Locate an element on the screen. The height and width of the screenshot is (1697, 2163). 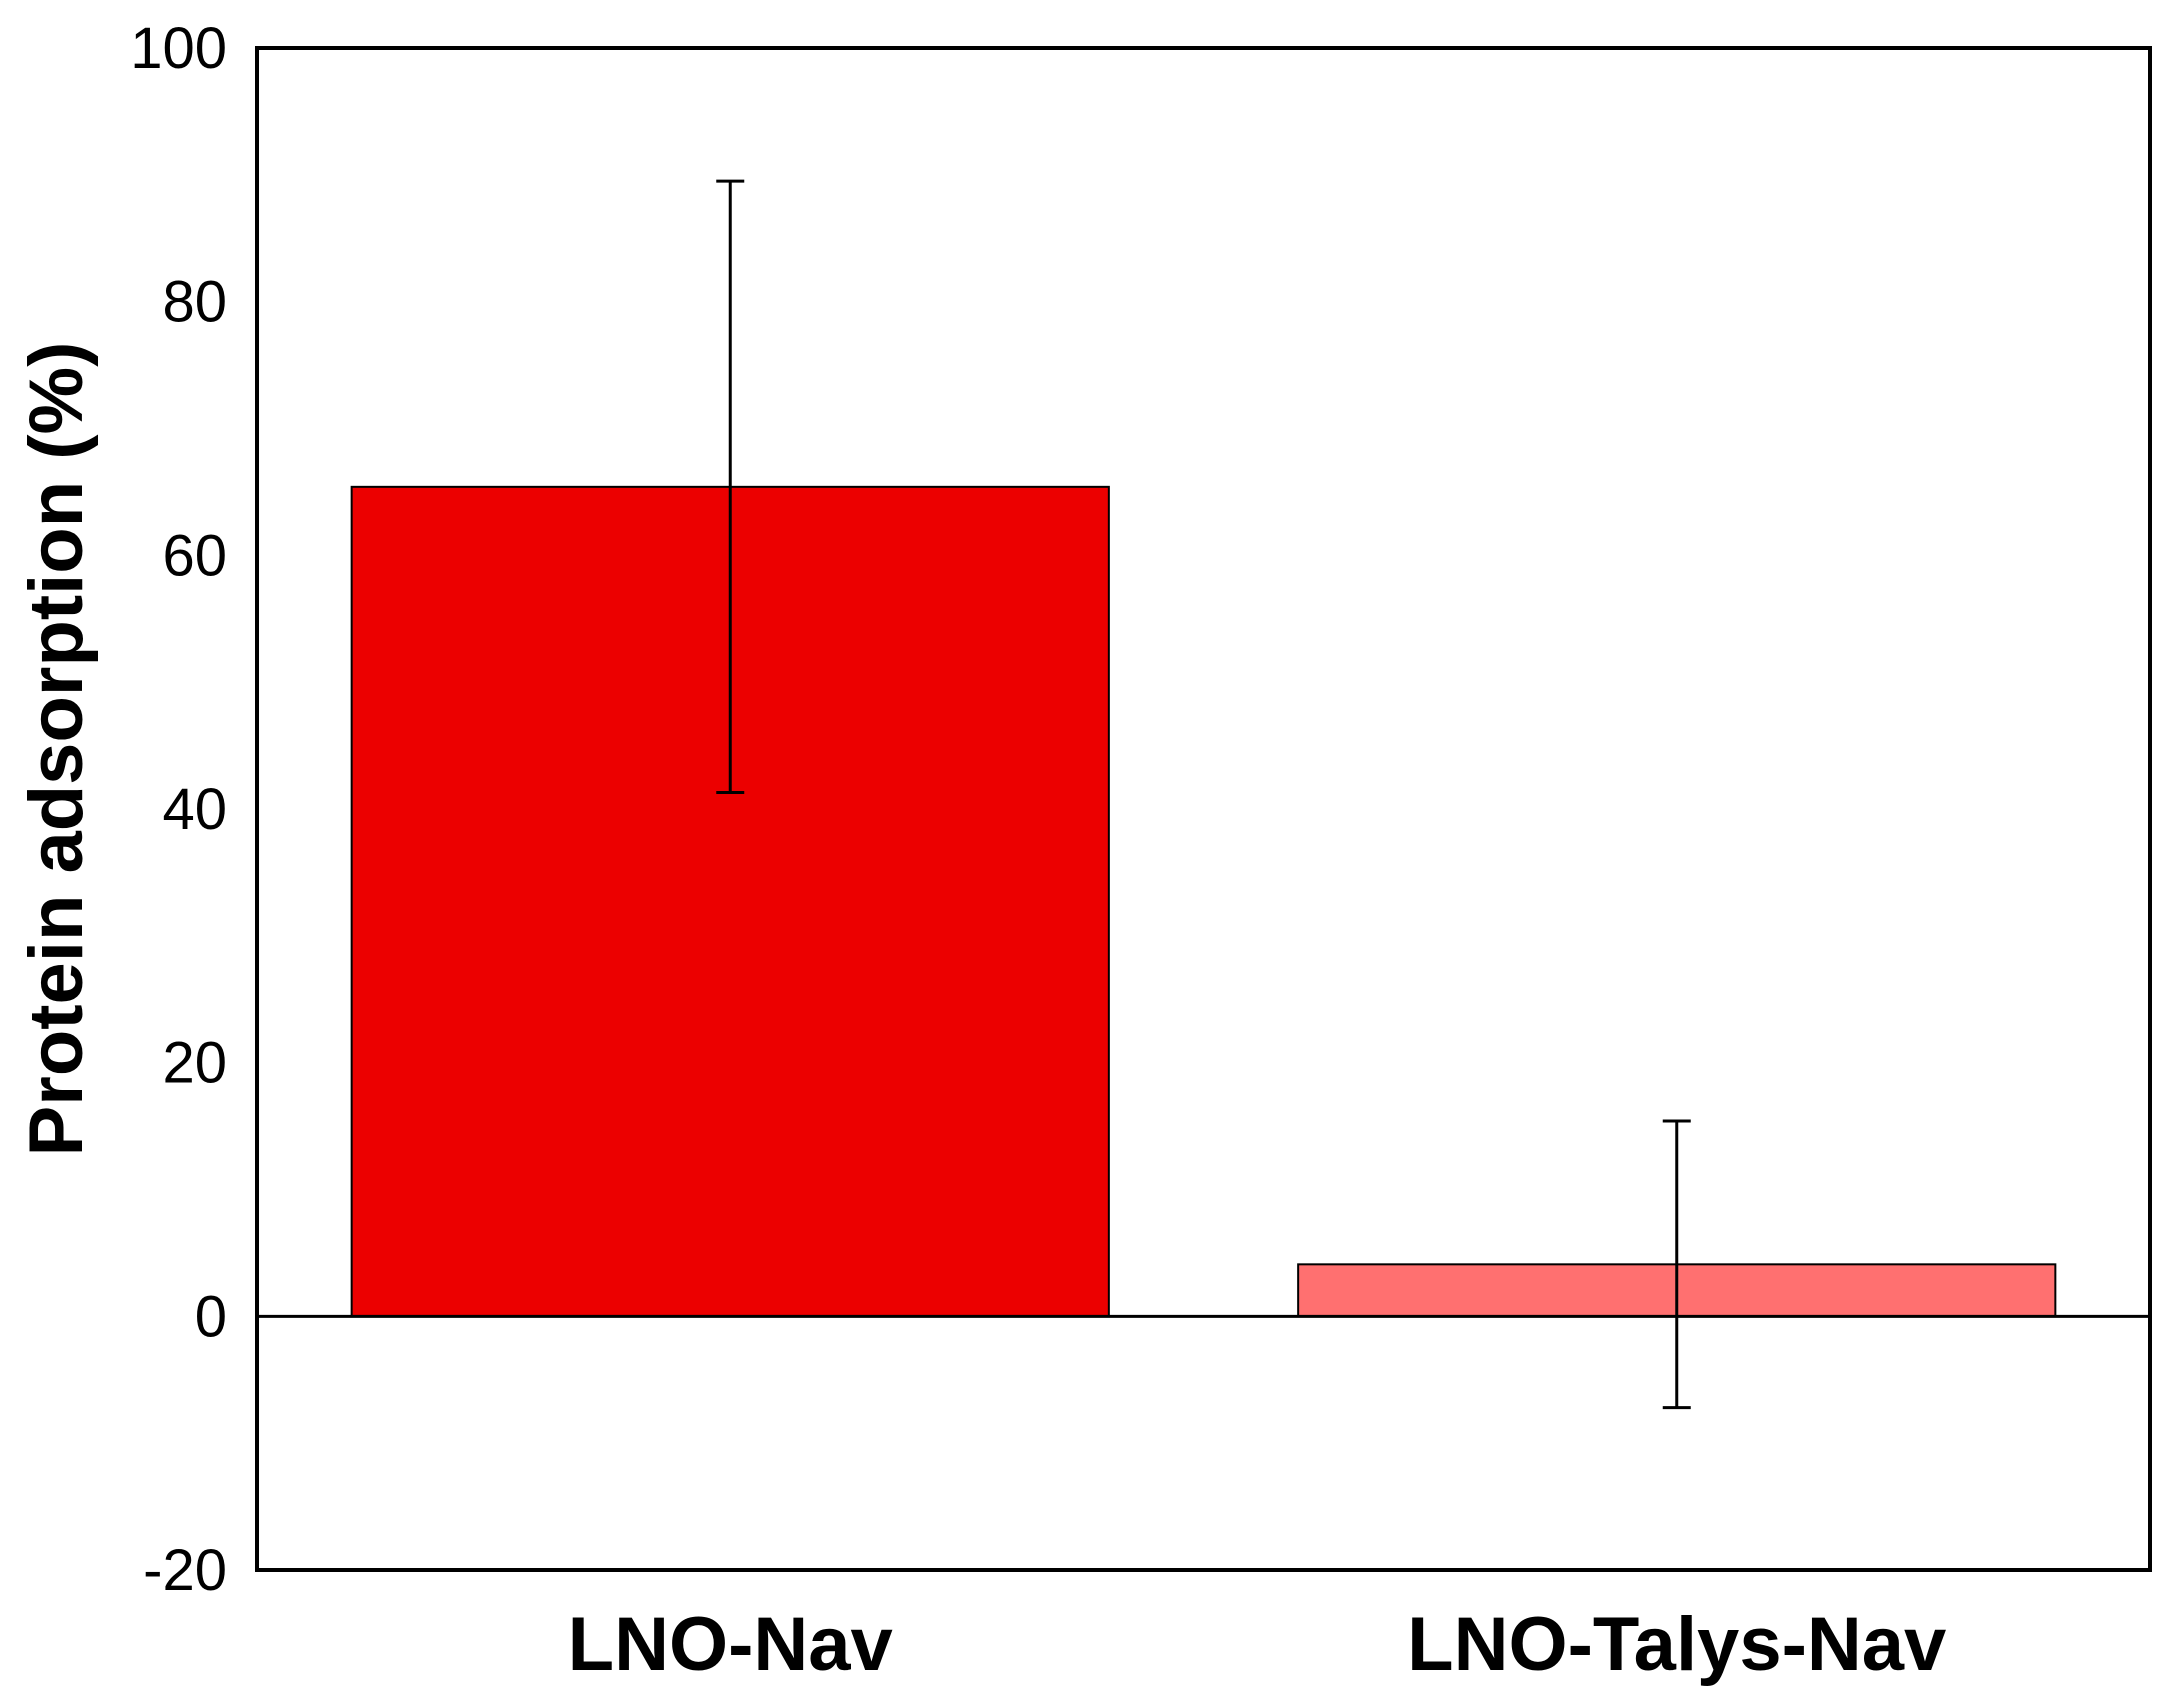
y-tick-label: 60 is located at coordinates (194, 555).